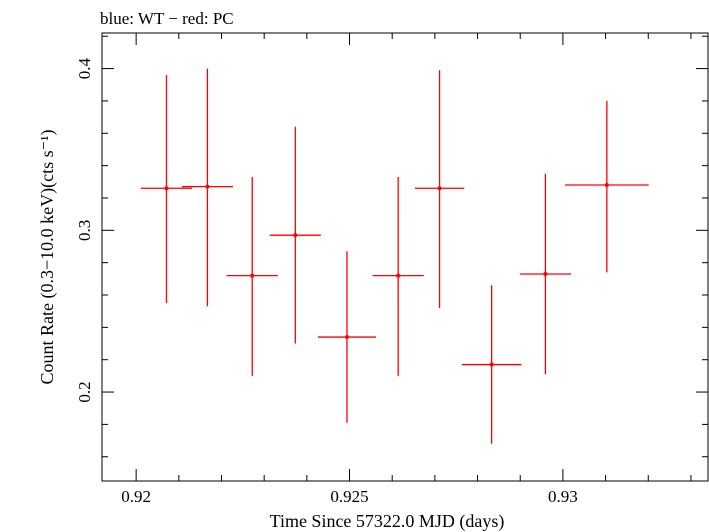  Describe the element at coordinates (84, 391) in the screenshot. I see `y-tick-label: 0.2` at that location.